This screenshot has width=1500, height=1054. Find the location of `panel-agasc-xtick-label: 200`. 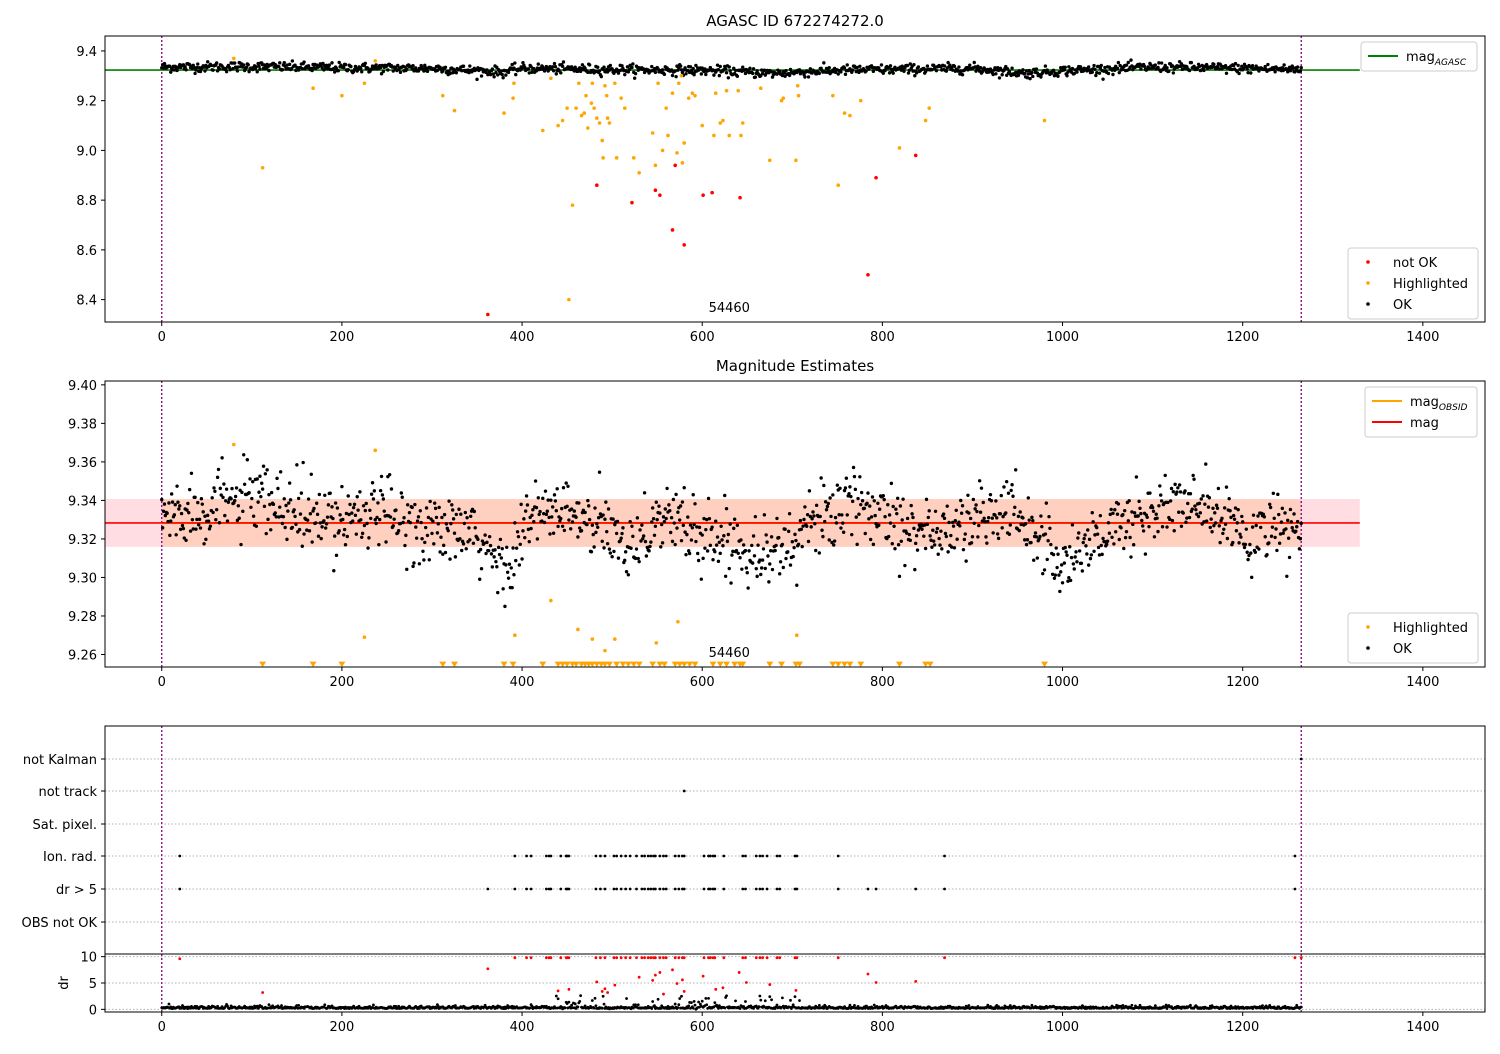

panel-agasc-xtick-label: 200 is located at coordinates (341, 337).